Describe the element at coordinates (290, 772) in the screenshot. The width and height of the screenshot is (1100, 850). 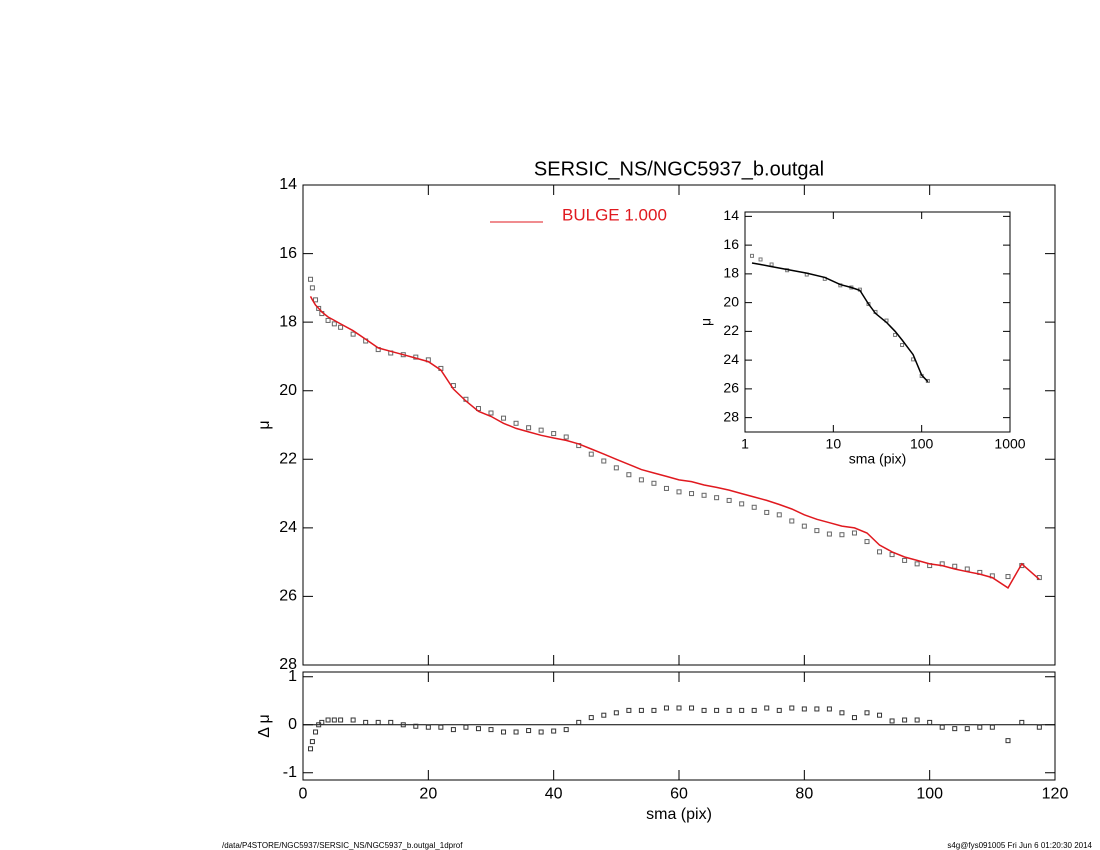
I see `y-tick-label: -1` at that location.